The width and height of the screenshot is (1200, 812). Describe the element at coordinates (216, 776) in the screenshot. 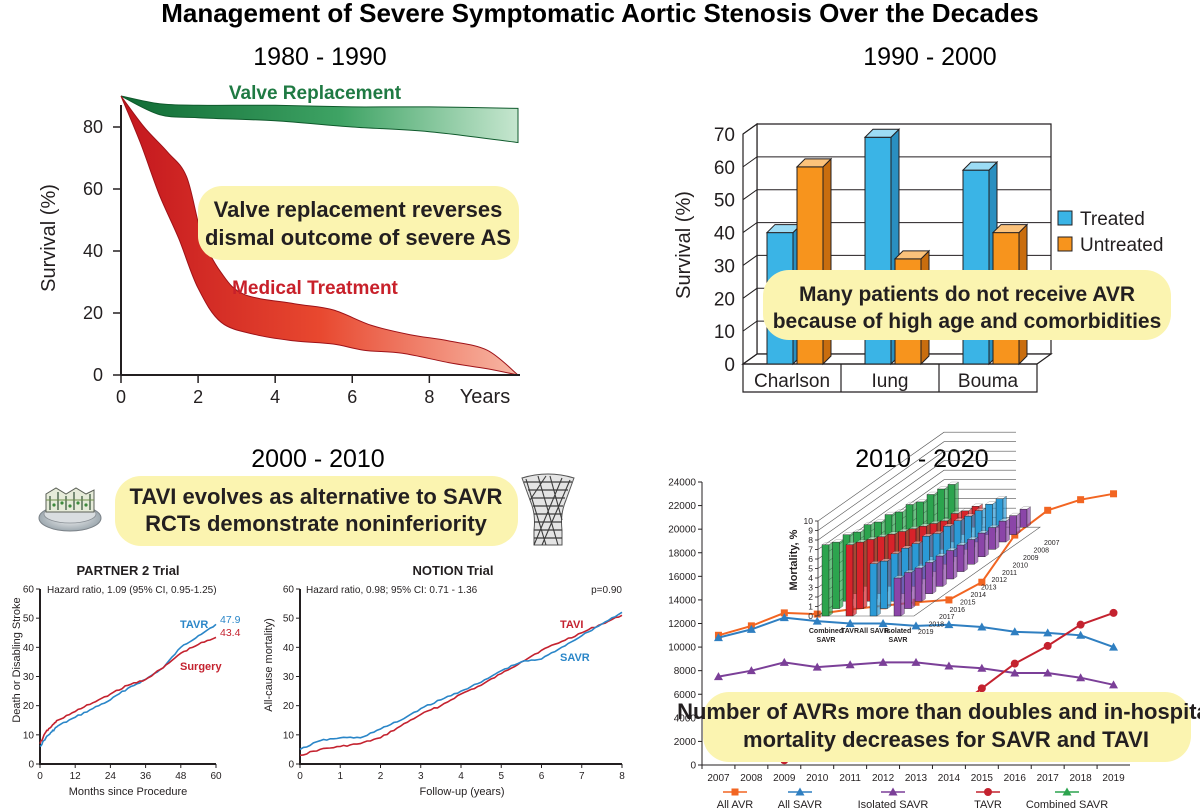

I see `x-tick-label: 60` at that location.